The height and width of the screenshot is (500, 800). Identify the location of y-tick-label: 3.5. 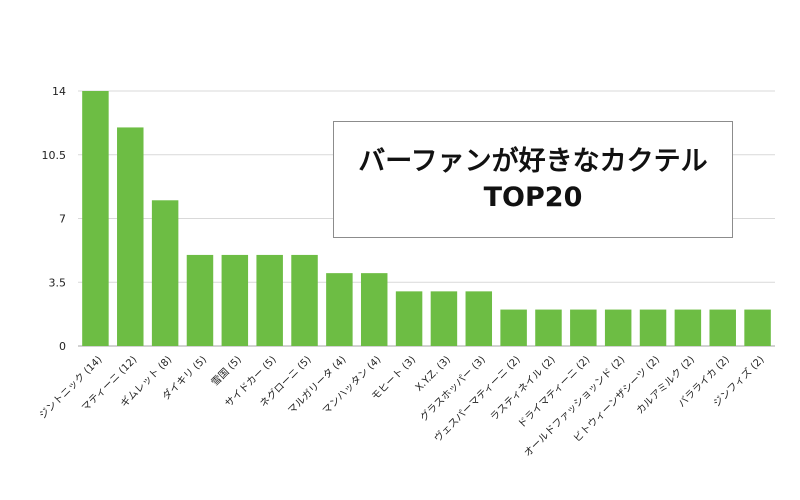
(58, 282).